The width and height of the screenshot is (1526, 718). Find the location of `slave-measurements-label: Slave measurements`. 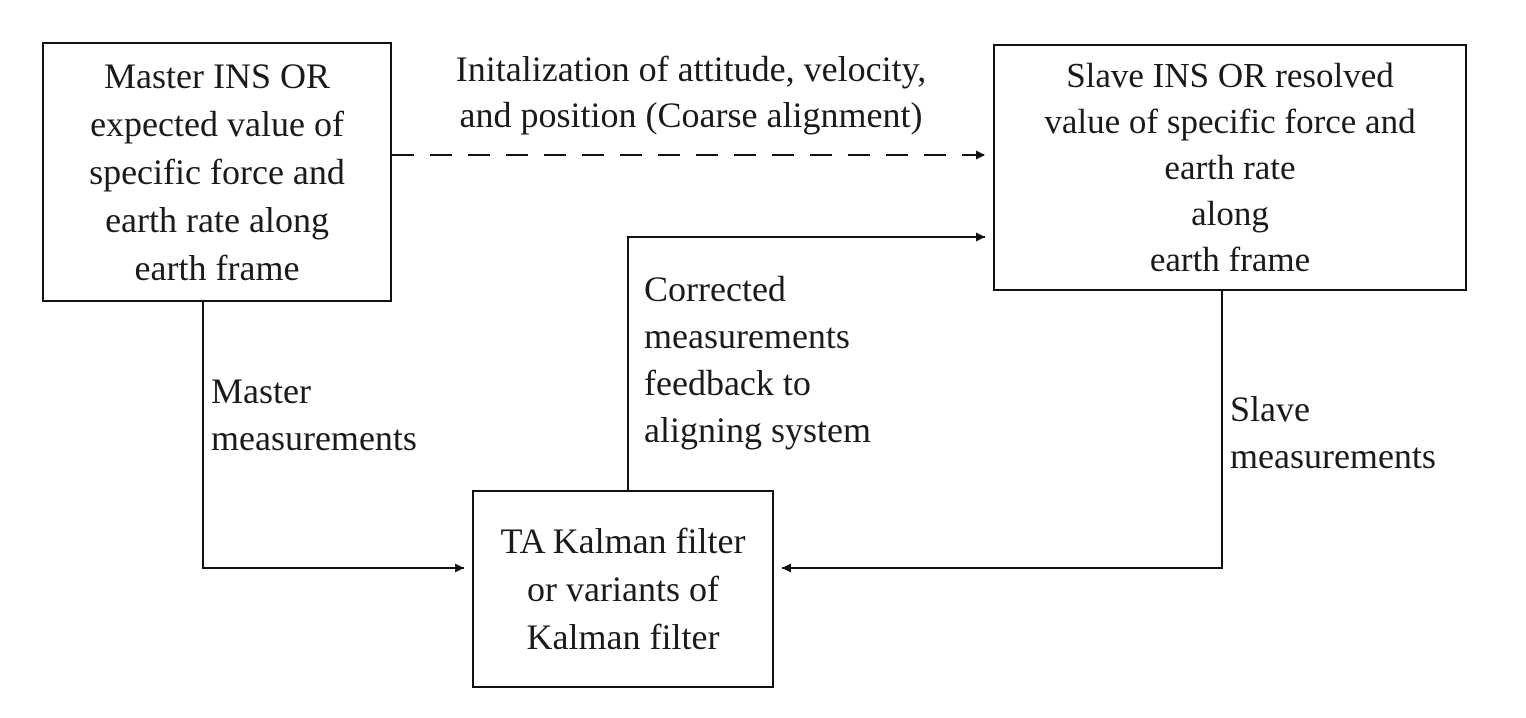

slave-measurements-label: Slave measurements is located at coordinates (1333, 433).